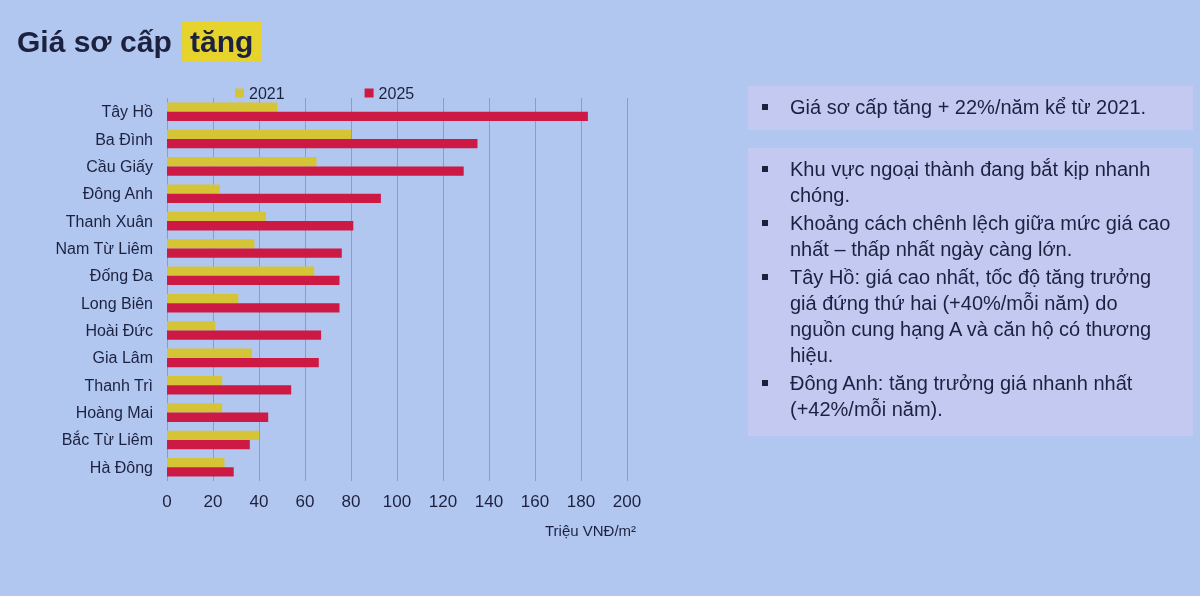 This screenshot has width=1200, height=596. What do you see at coordinates (259, 501) in the screenshot?
I see `x-tick-label: 40` at bounding box center [259, 501].